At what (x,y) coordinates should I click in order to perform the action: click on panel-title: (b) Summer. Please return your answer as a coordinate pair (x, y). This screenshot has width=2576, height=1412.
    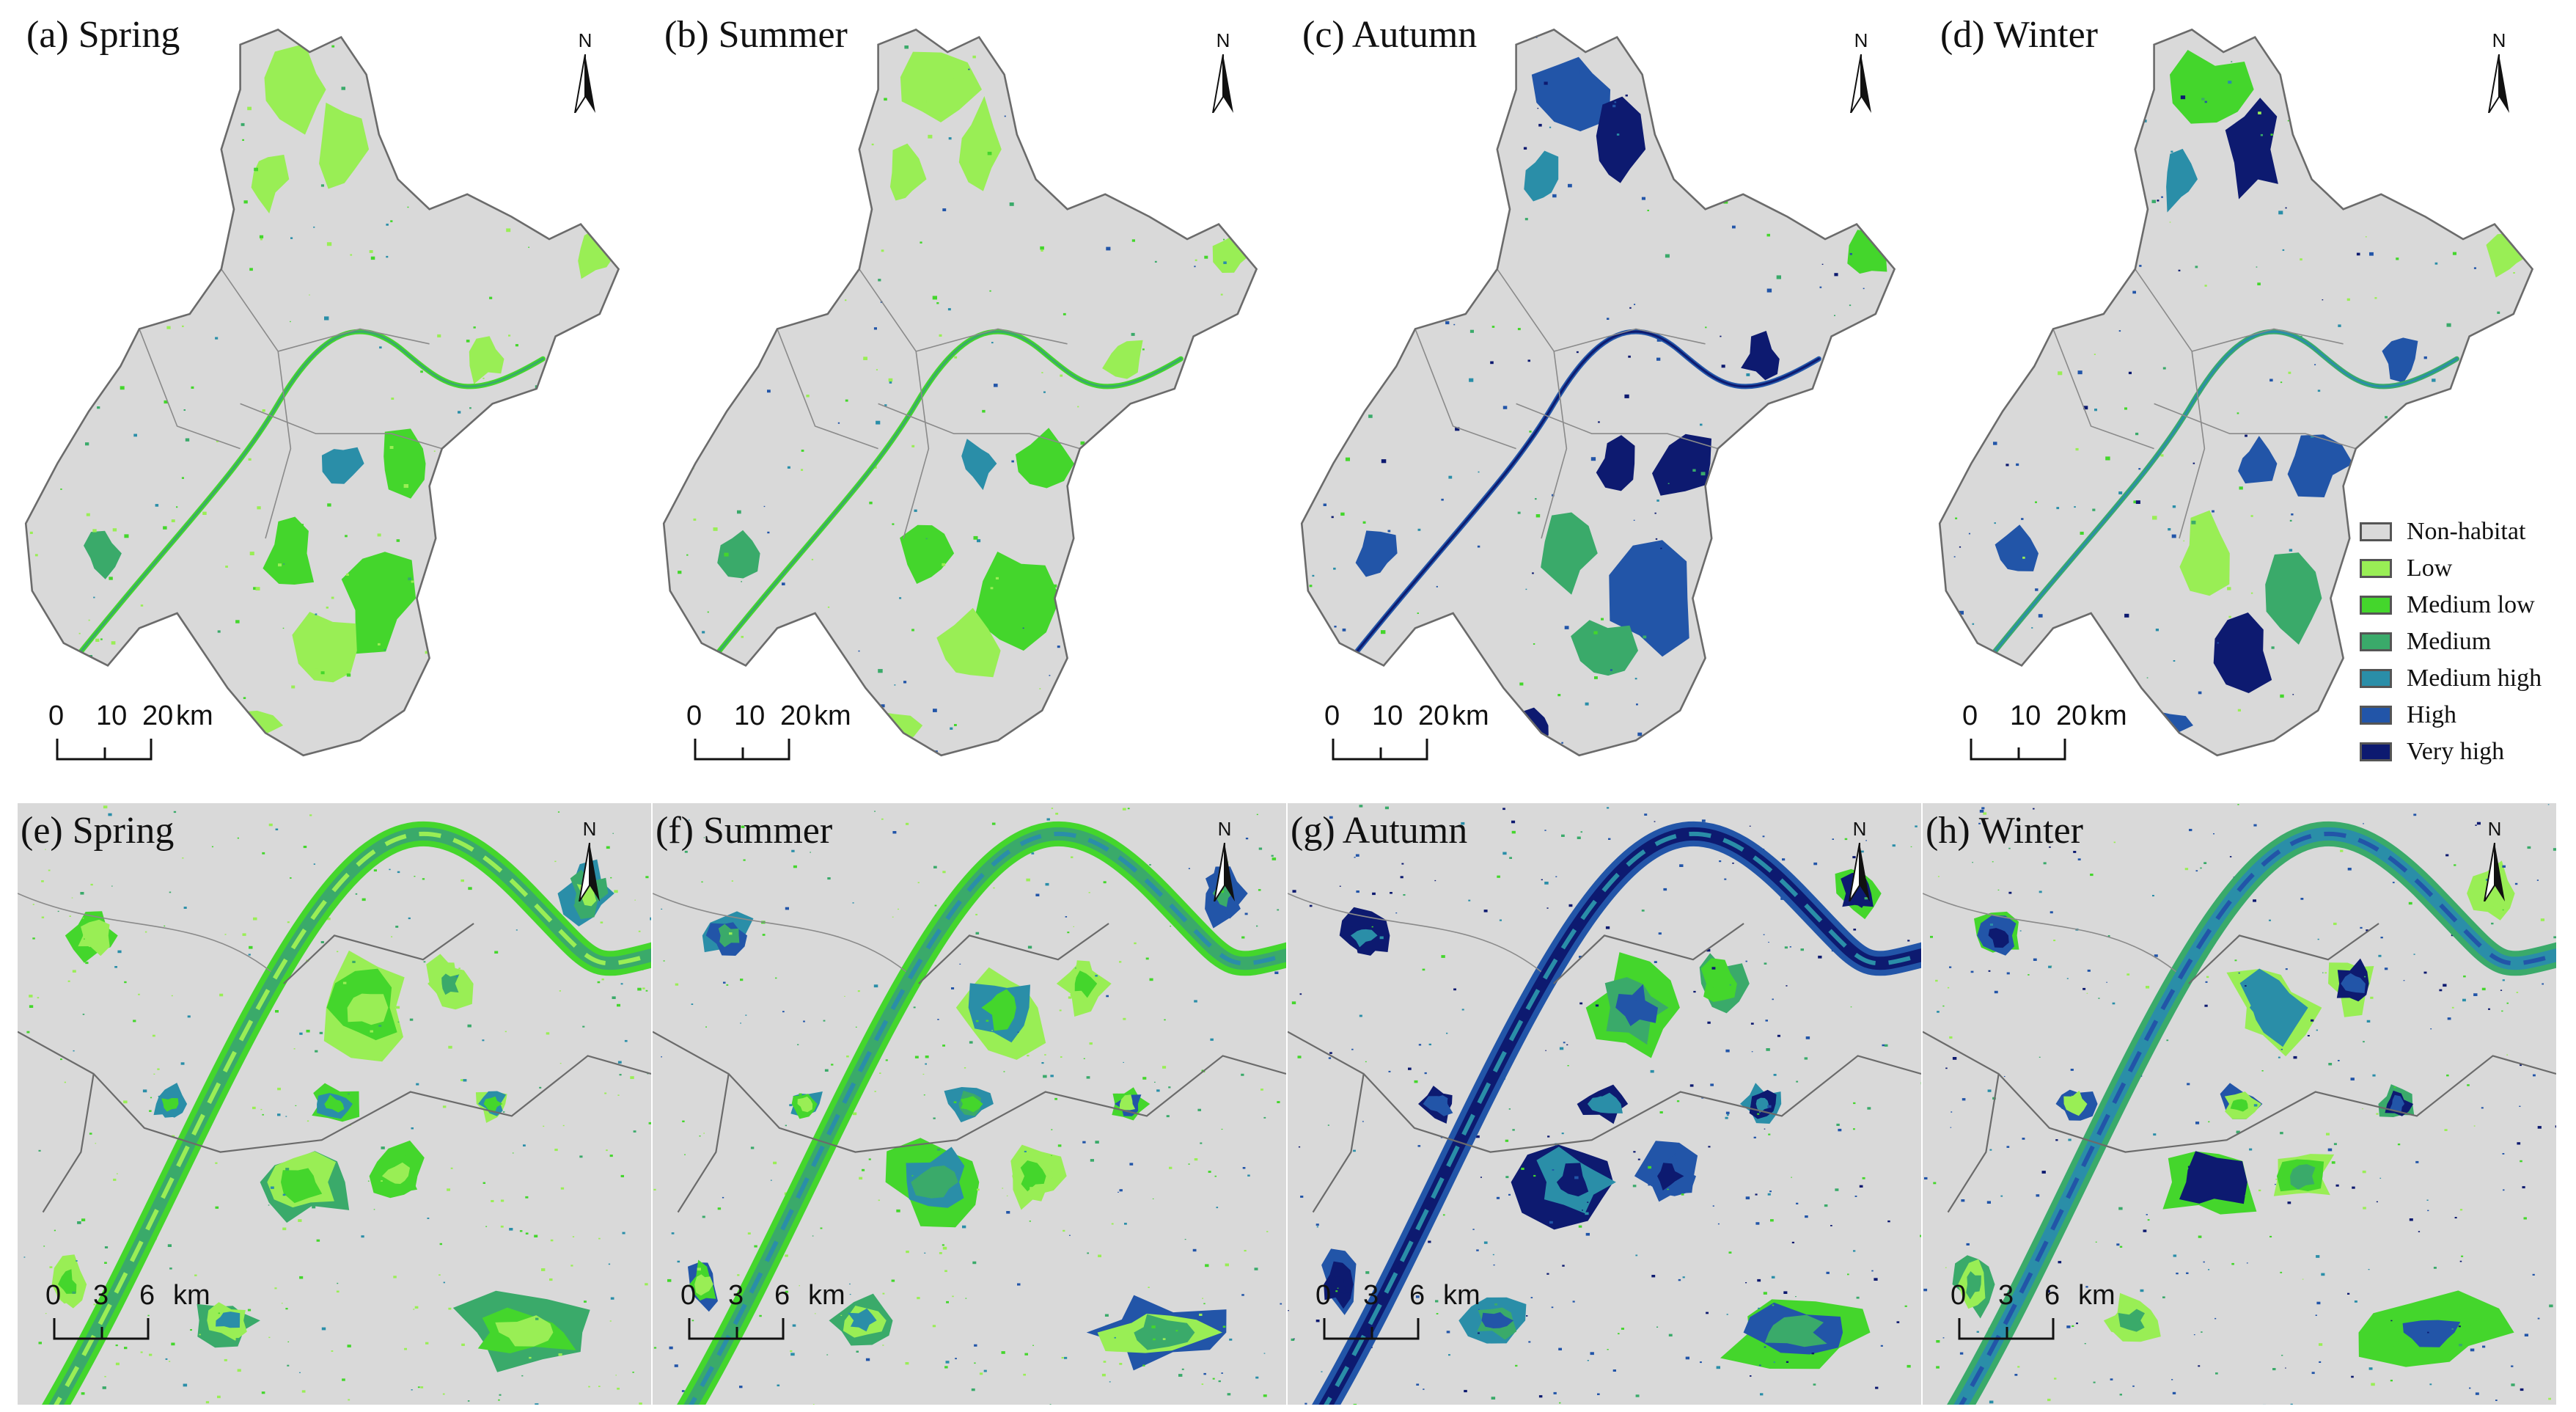
    Looking at the image, I should click on (756, 35).